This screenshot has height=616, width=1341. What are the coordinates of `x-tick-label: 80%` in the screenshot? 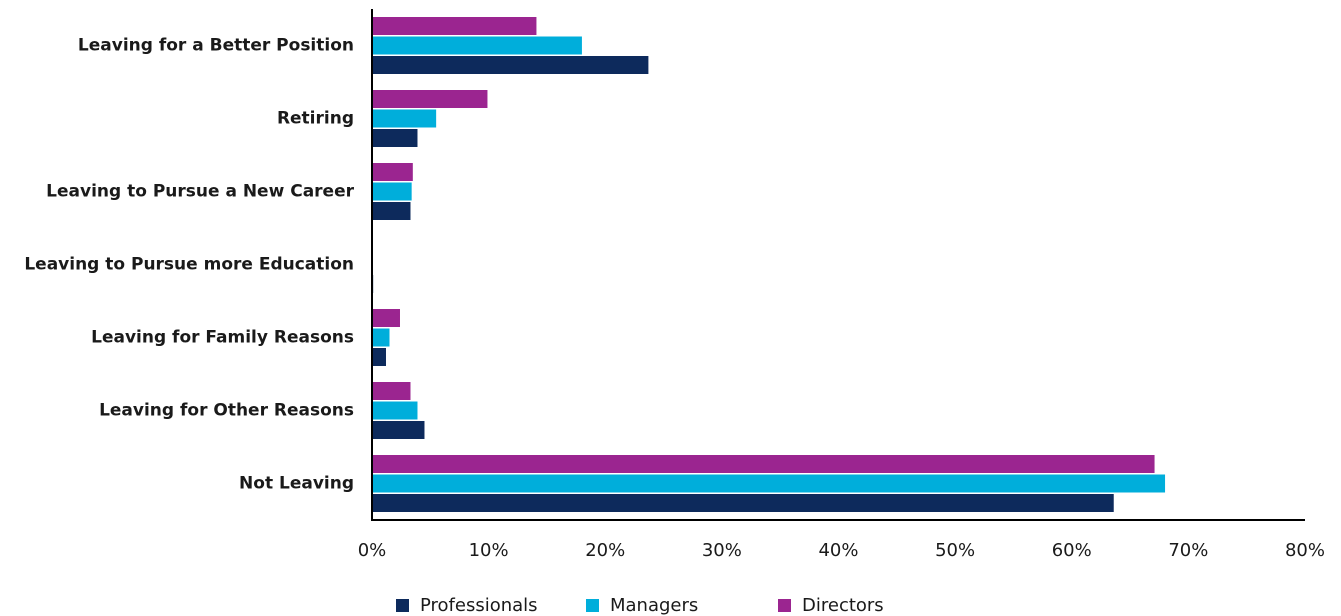 It's located at (1305, 550).